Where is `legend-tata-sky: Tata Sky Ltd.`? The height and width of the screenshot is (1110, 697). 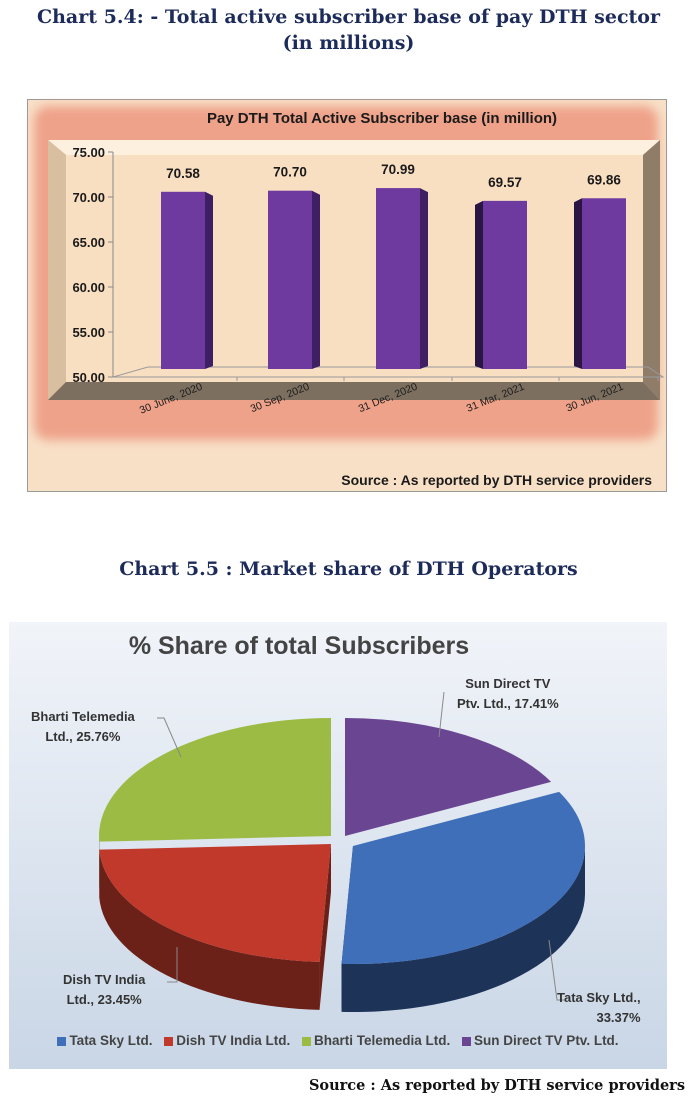 legend-tata-sky: Tata Sky Ltd. is located at coordinates (104, 1040).